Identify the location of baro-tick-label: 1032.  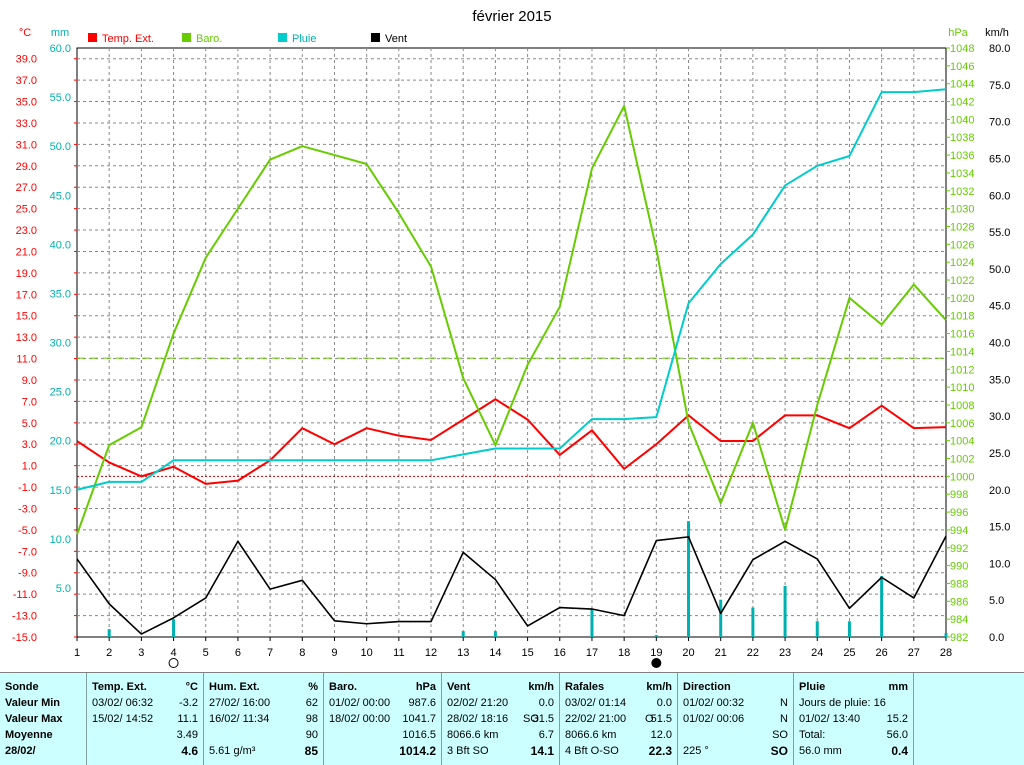
(962, 192).